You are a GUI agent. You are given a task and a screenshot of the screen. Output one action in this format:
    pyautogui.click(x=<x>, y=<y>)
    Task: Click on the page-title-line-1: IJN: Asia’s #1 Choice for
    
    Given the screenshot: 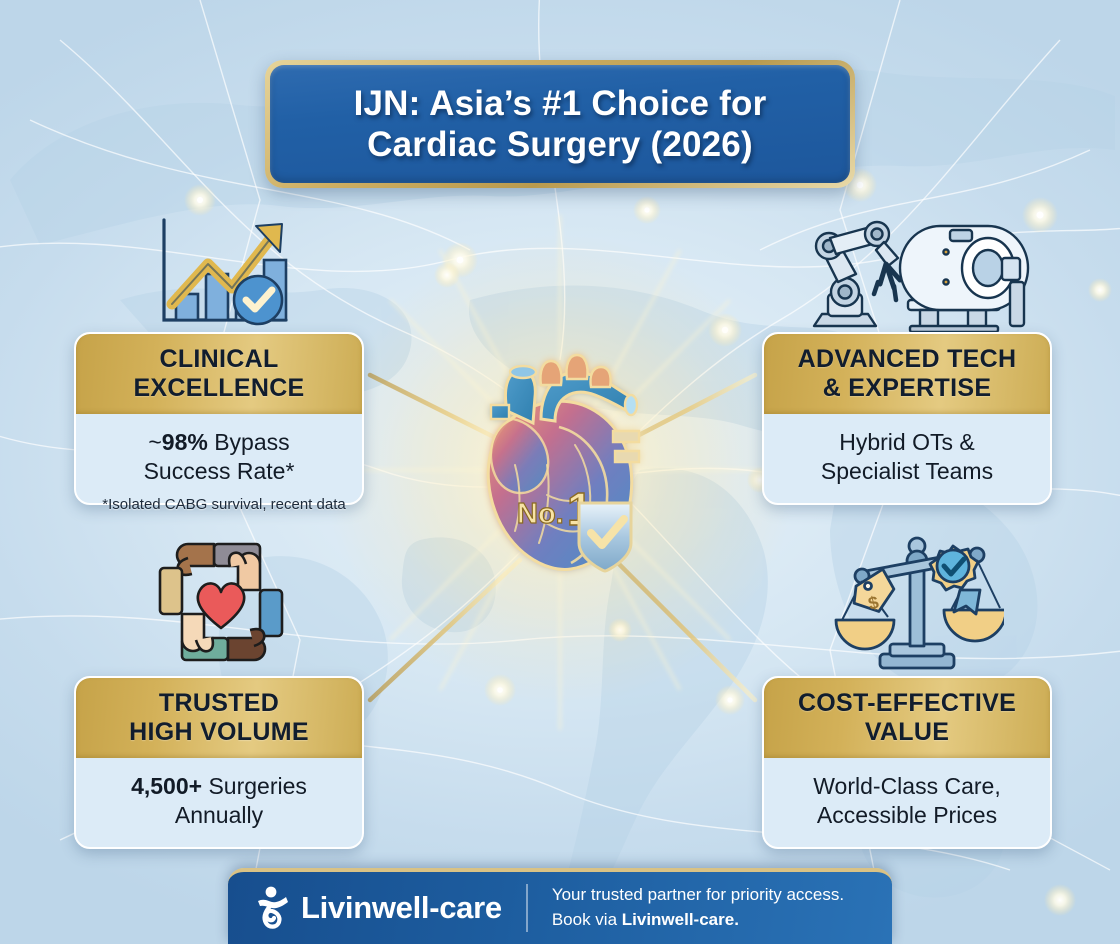 What is the action you would take?
    pyautogui.click(x=560, y=103)
    